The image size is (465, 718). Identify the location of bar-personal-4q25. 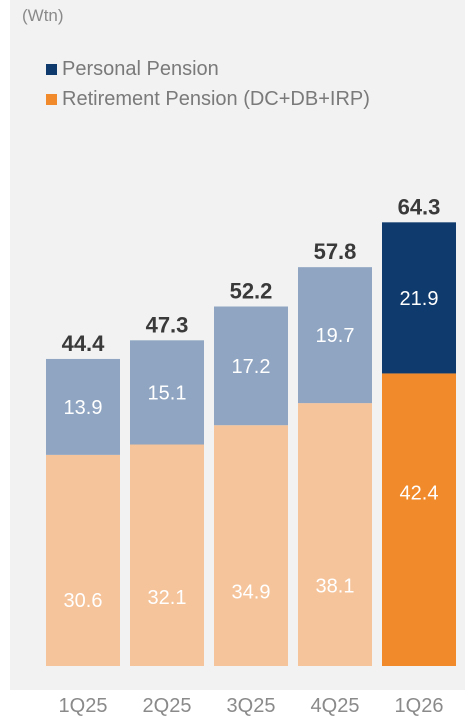
(335, 335).